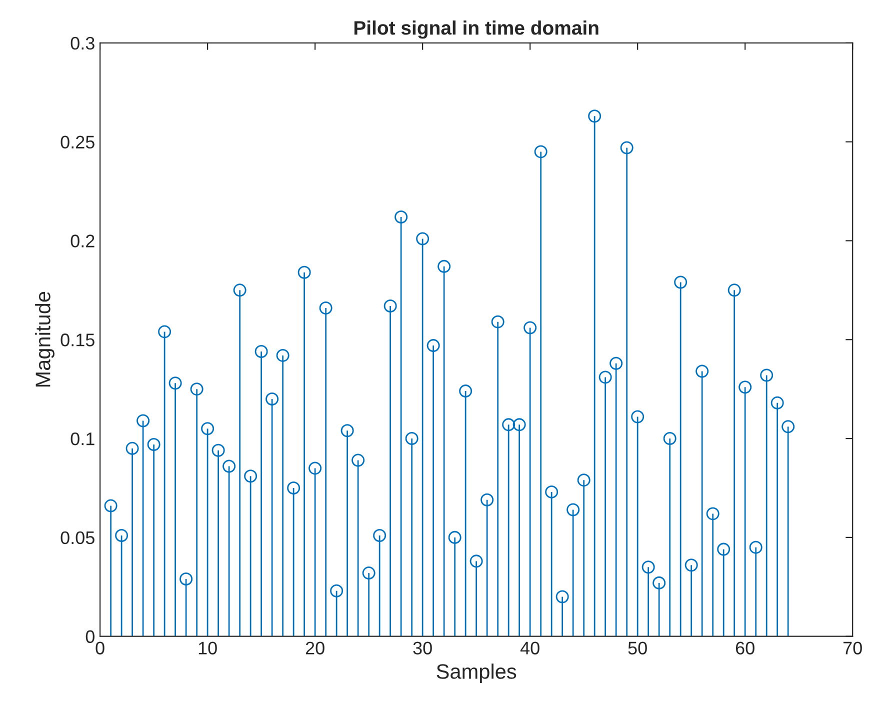  What do you see at coordinates (476, 674) in the screenshot?
I see `x-axis-title: Samples` at bounding box center [476, 674].